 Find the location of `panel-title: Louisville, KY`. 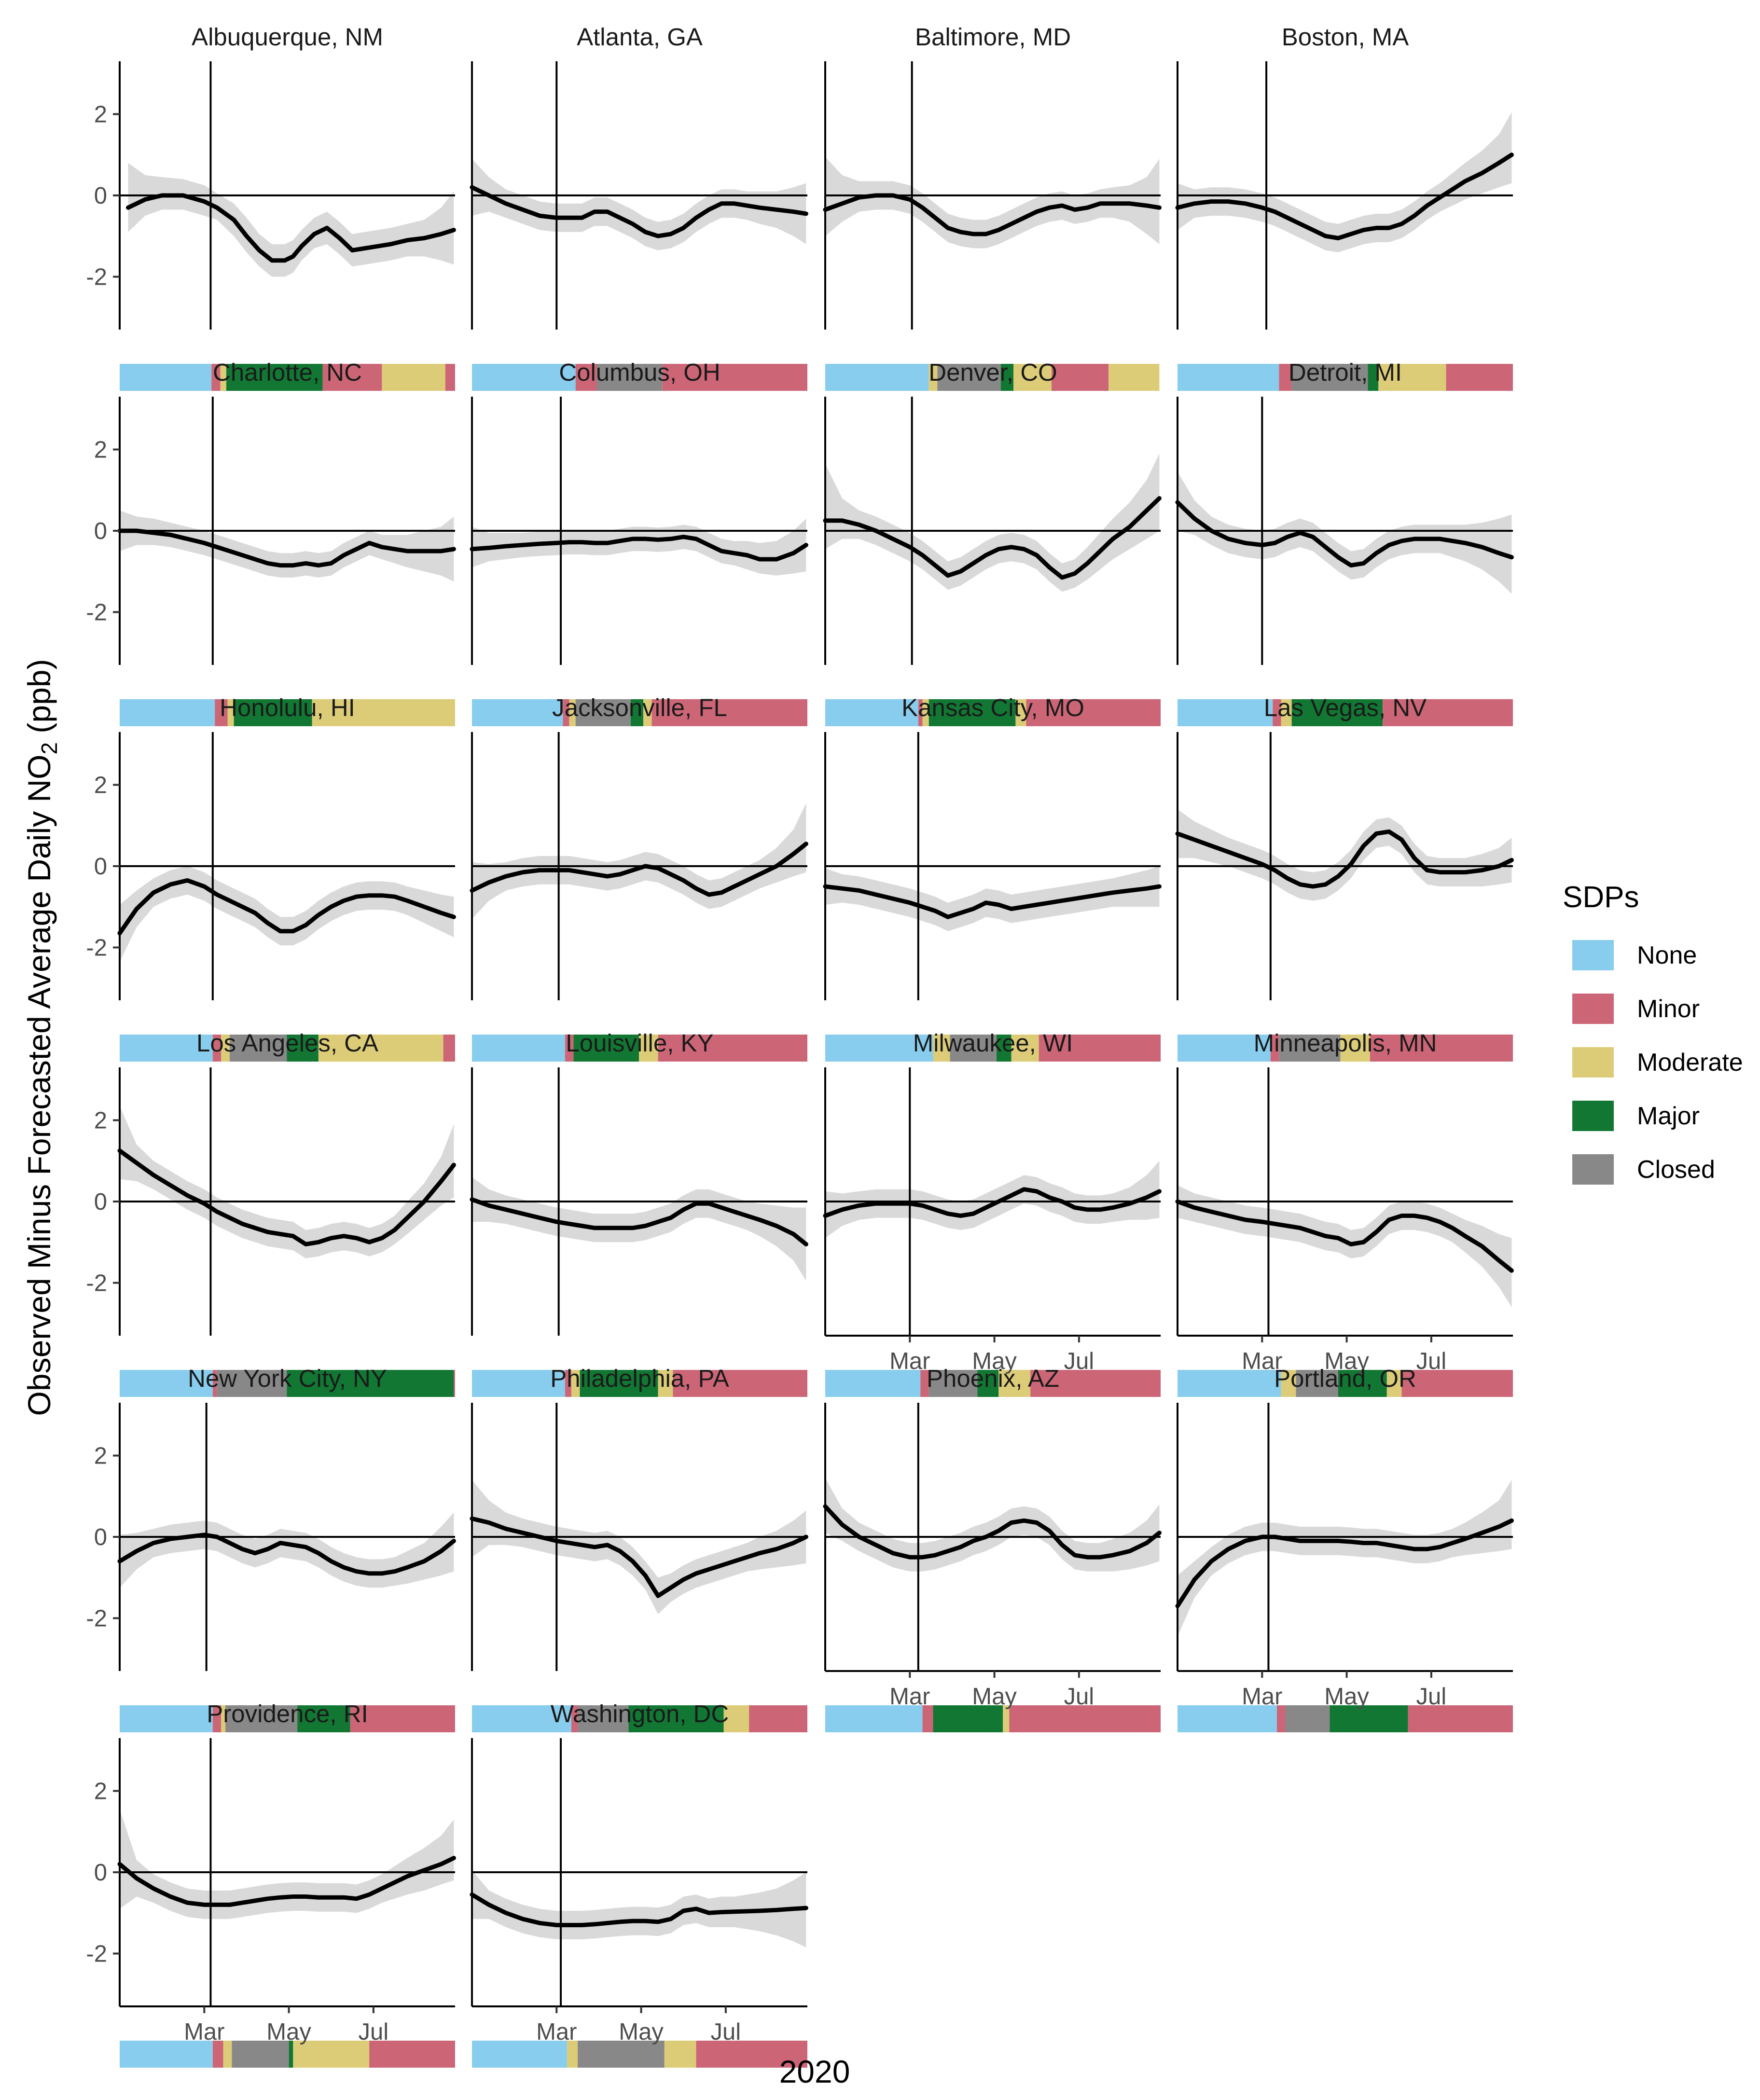

panel-title: Louisville, KY is located at coordinates (639, 1043).